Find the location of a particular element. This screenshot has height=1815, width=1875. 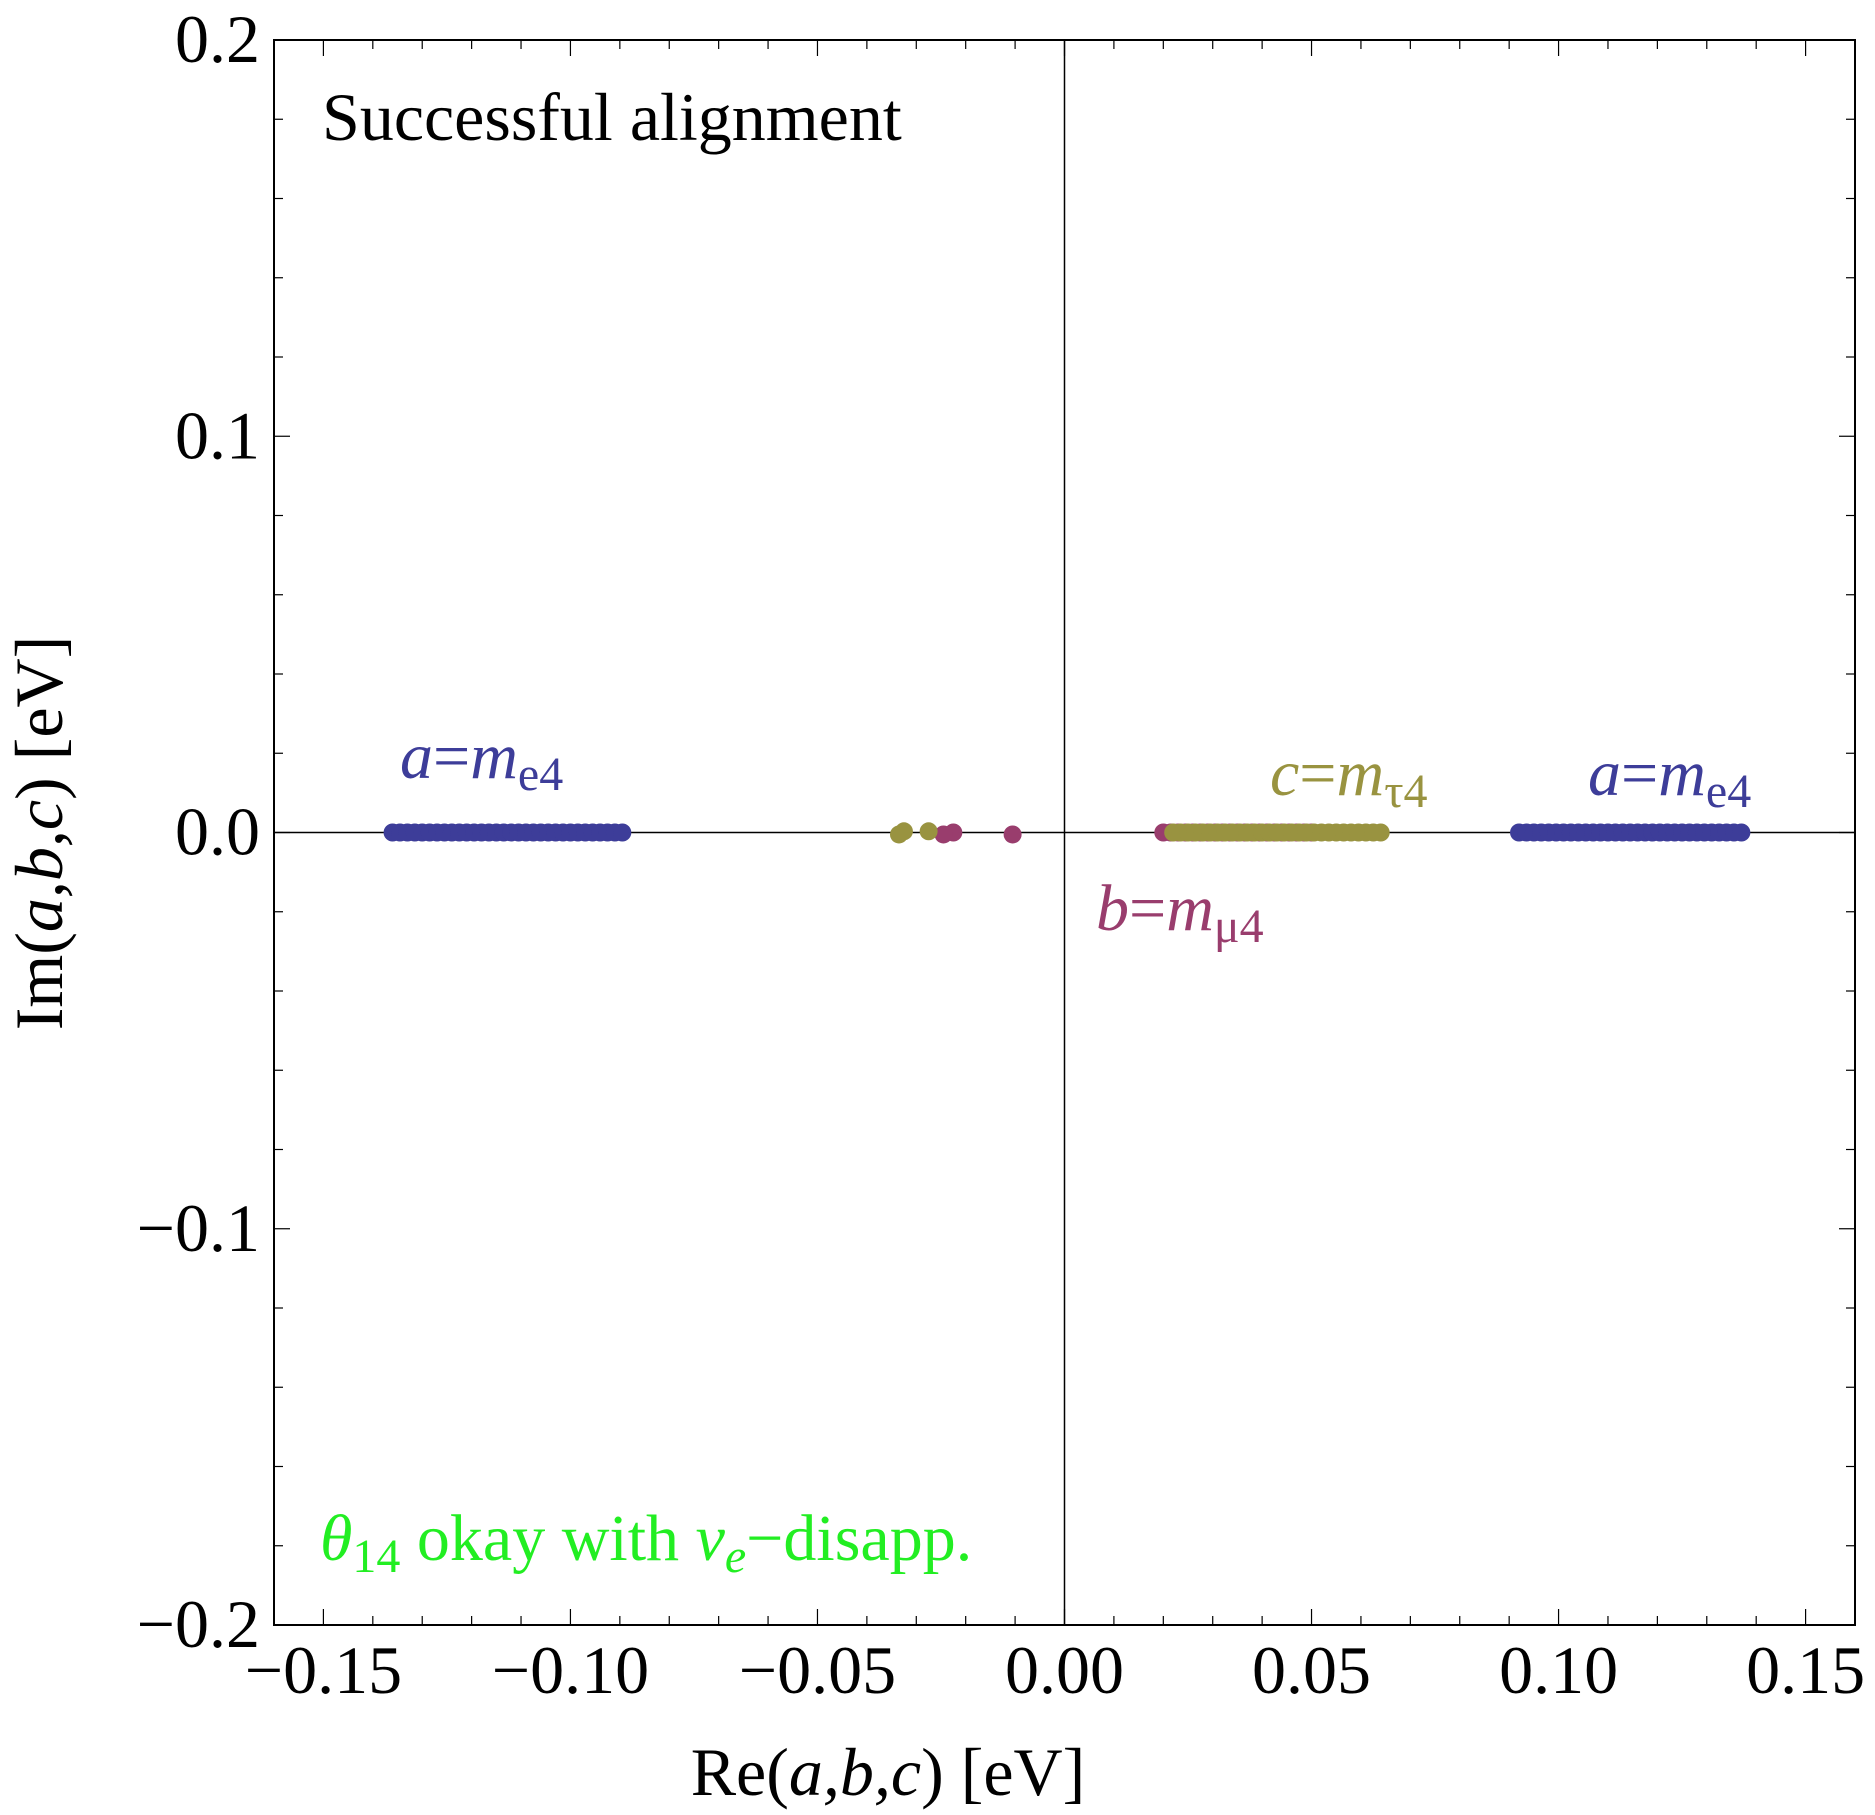

y-tick-label: −0.1 is located at coordinates (198, 1228).